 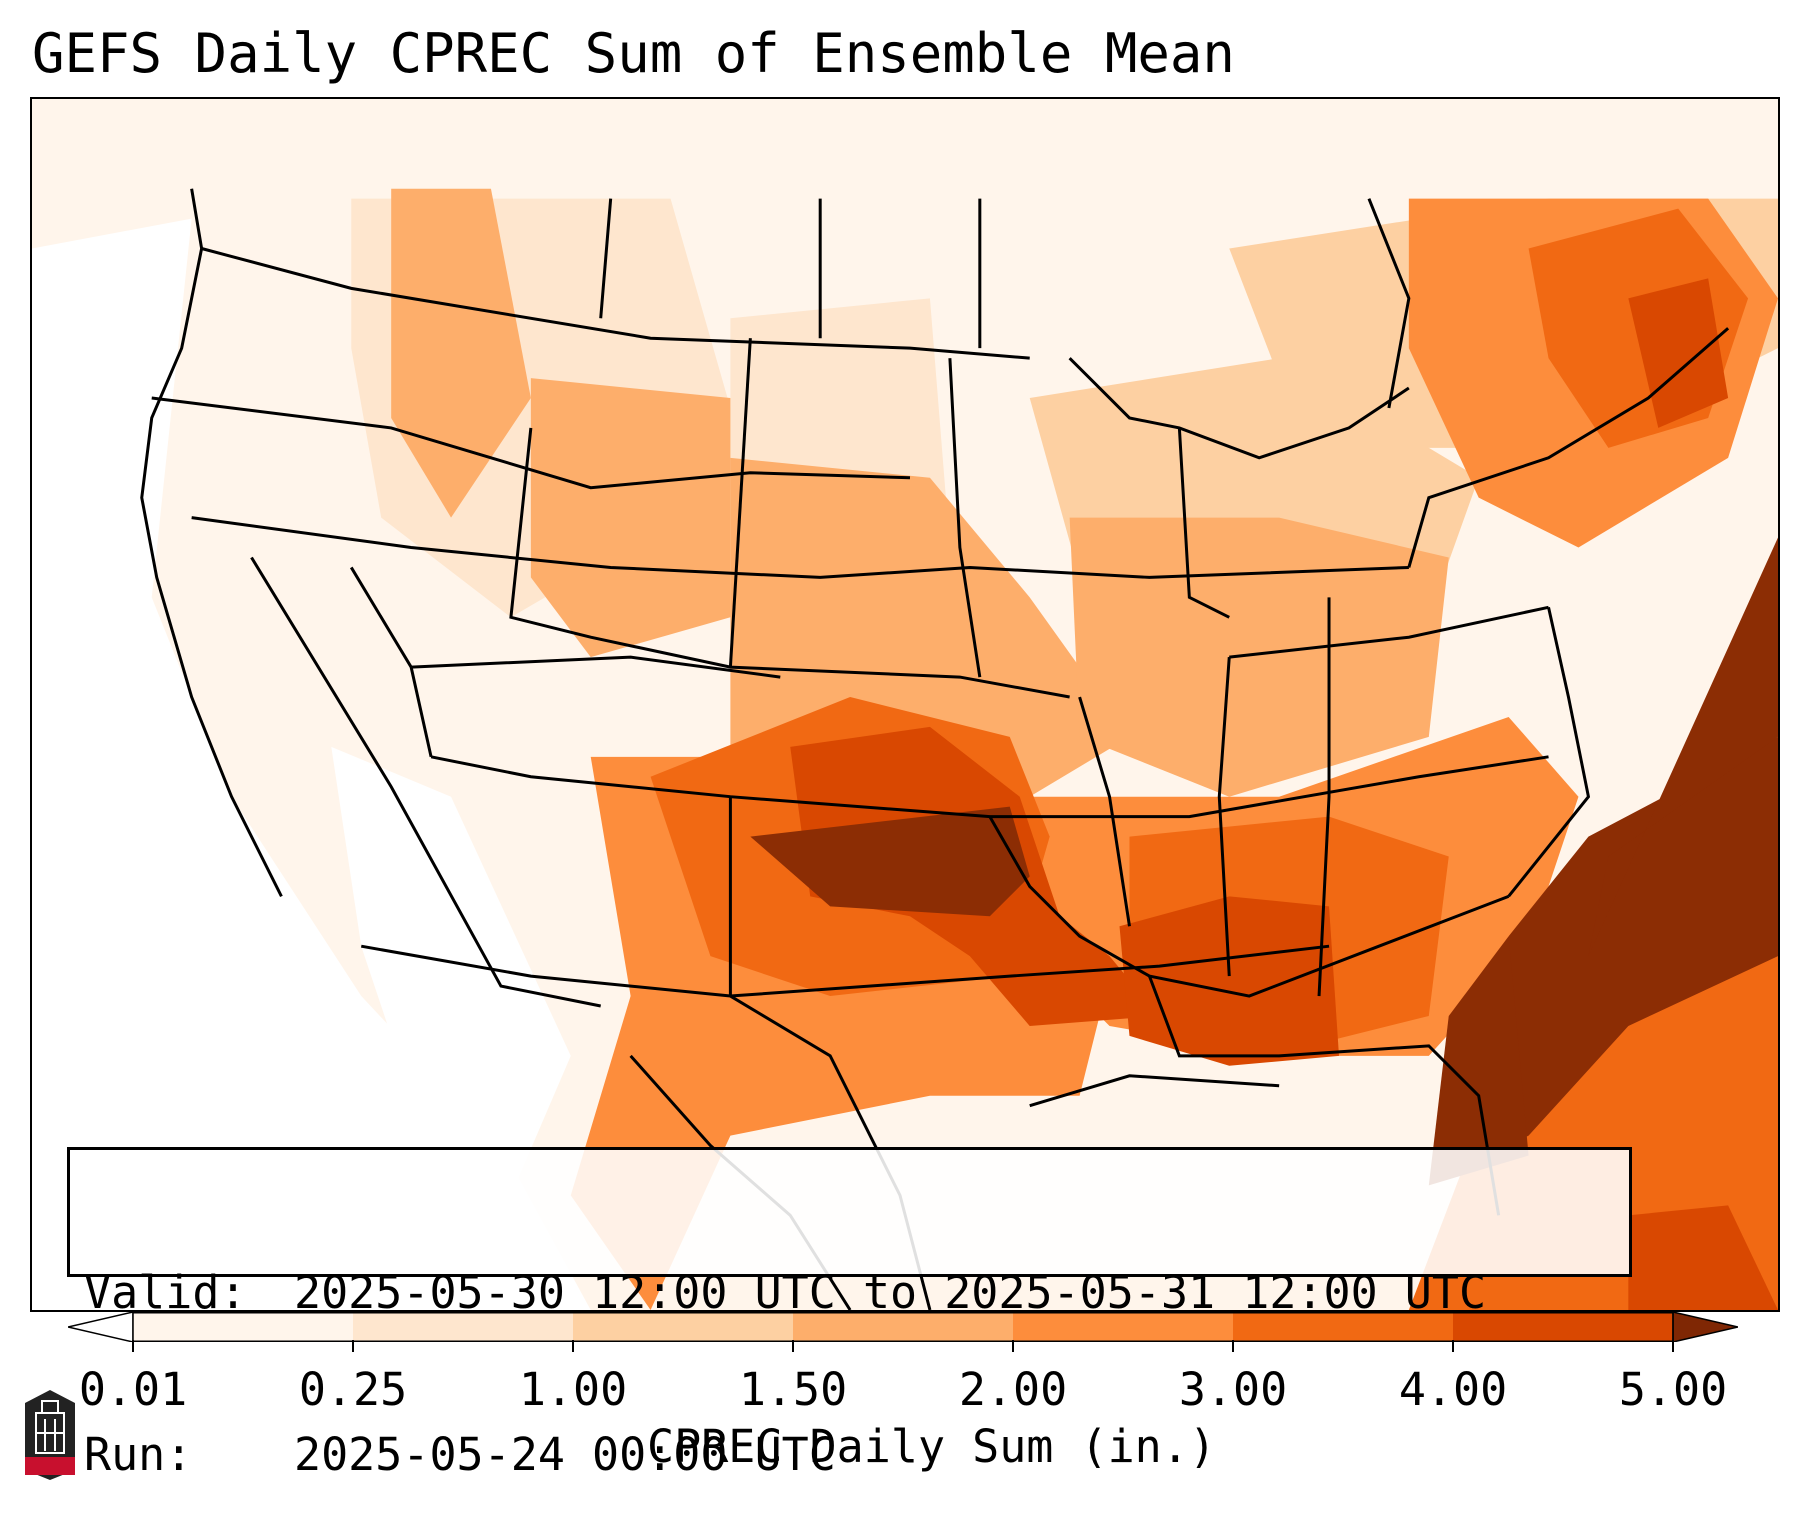 What do you see at coordinates (633, 53) in the screenshot?
I see `map-title: GEFS Daily CPREC Sum of Ensemble Mean` at bounding box center [633, 53].